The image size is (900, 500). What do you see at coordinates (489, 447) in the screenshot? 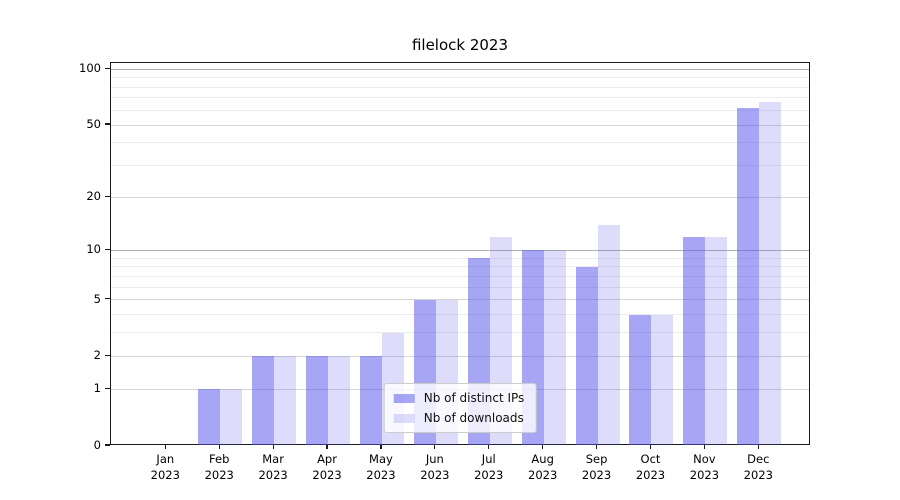
I see `x-tick-mark-jul` at bounding box center [489, 447].